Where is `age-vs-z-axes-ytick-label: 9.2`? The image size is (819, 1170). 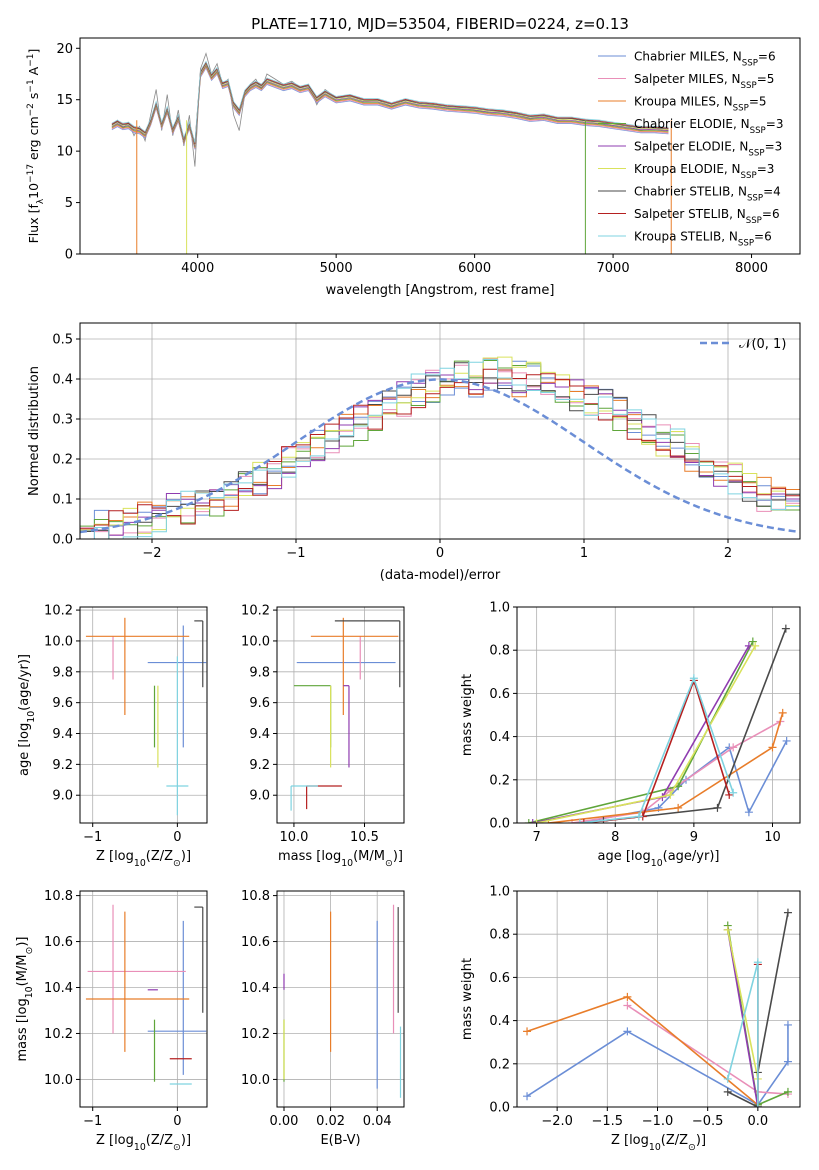 age-vs-z-axes-ytick-label: 9.2 is located at coordinates (62, 765).